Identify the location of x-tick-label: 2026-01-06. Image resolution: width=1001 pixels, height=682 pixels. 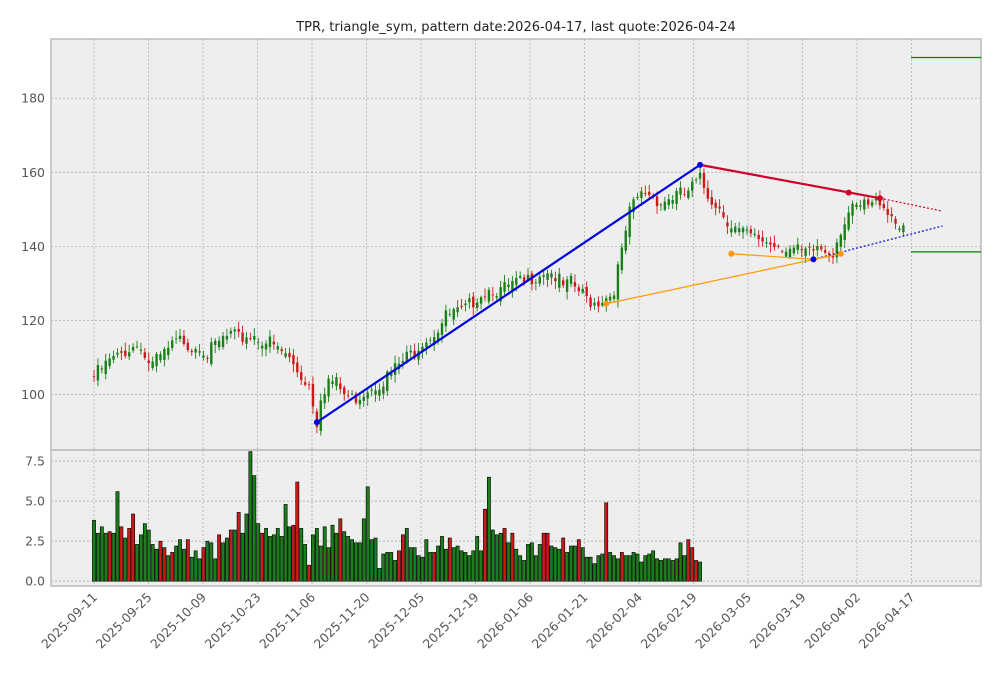
(505, 620).